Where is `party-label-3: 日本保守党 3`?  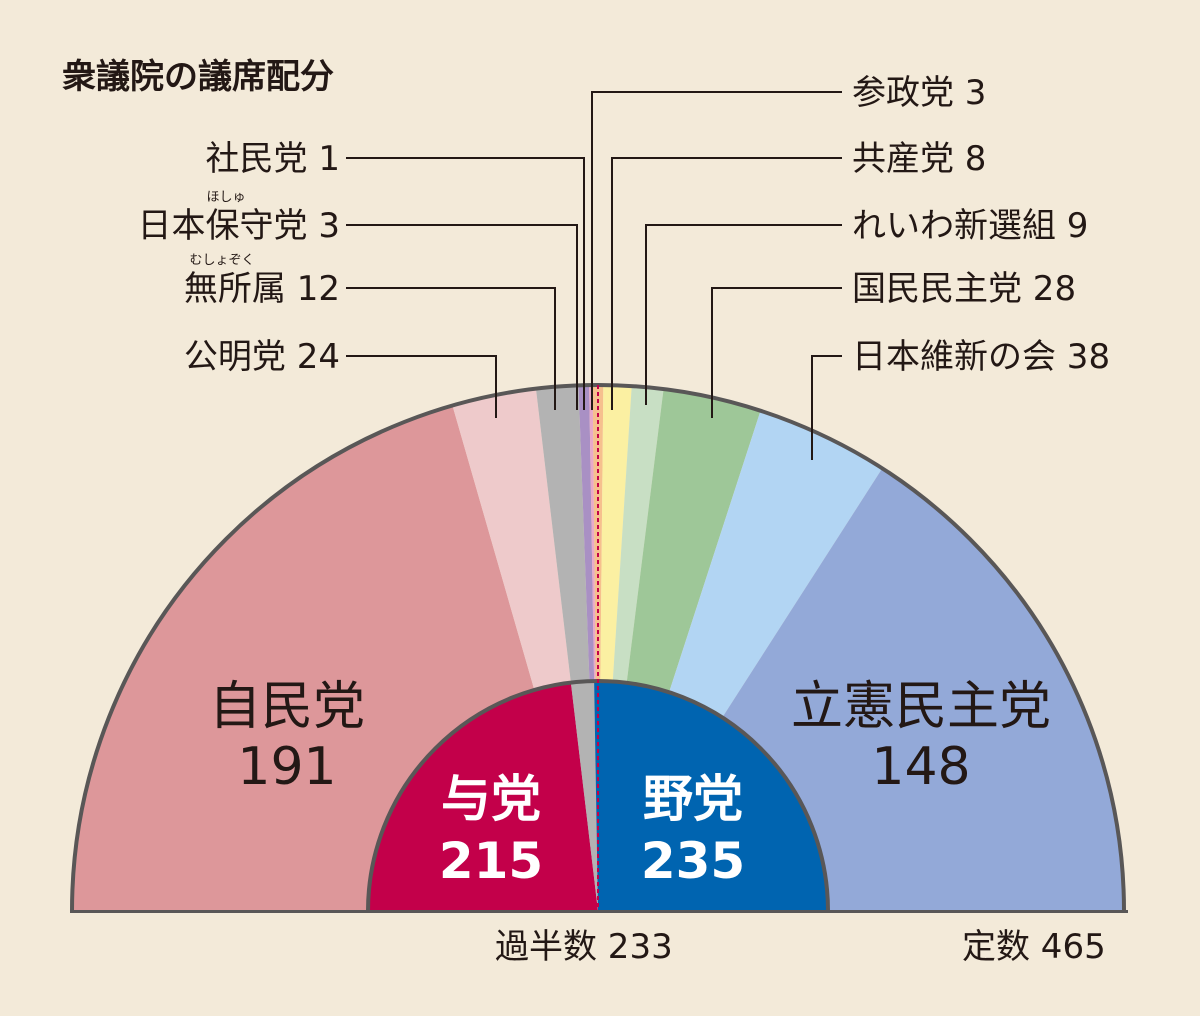
party-label-3: 日本保守党 3 is located at coordinates (239, 226).